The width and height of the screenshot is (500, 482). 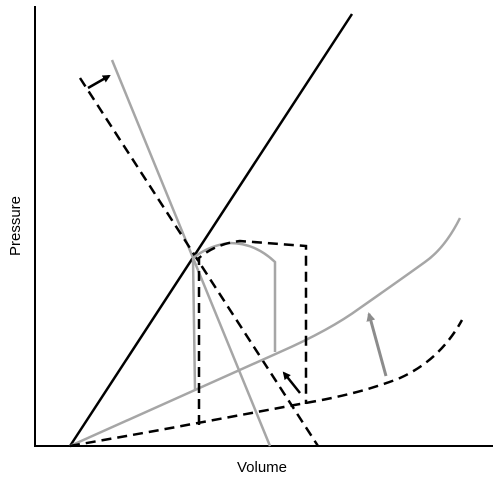 I want to click on gray-solid-pv-loop, so click(x=234, y=316).